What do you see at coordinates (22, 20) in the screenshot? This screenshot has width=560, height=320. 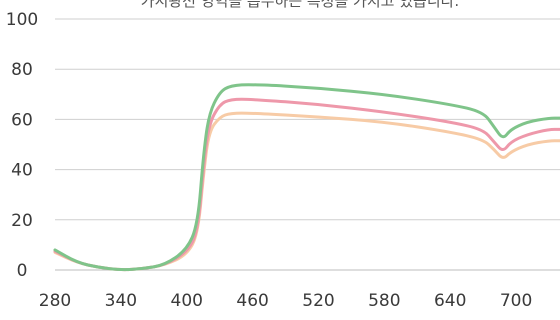 I see `y-tick-label: 100` at bounding box center [22, 20].